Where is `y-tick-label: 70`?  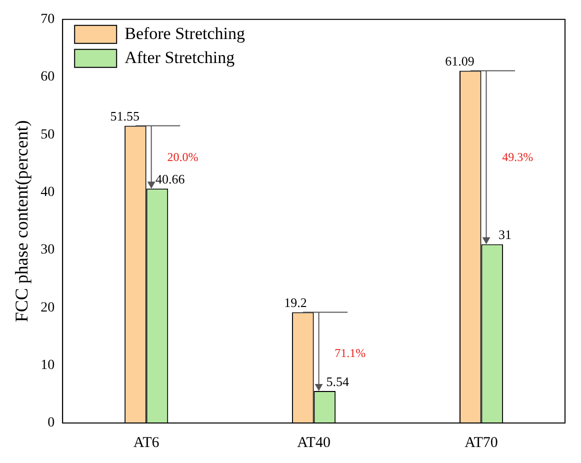 y-tick-label: 70 is located at coordinates (47, 20).